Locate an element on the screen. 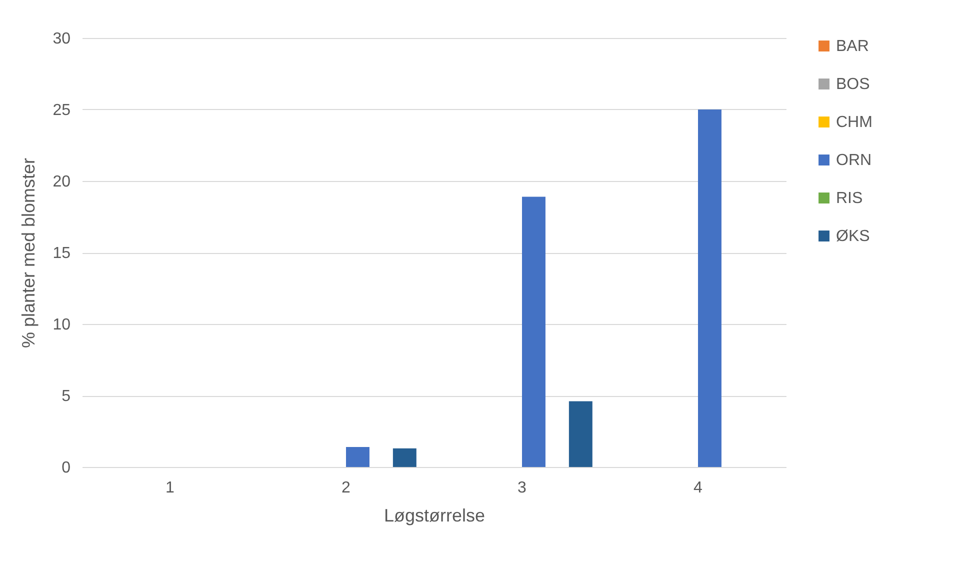 This screenshot has width=957, height=580. legend-label: ØKS is located at coordinates (853, 236).